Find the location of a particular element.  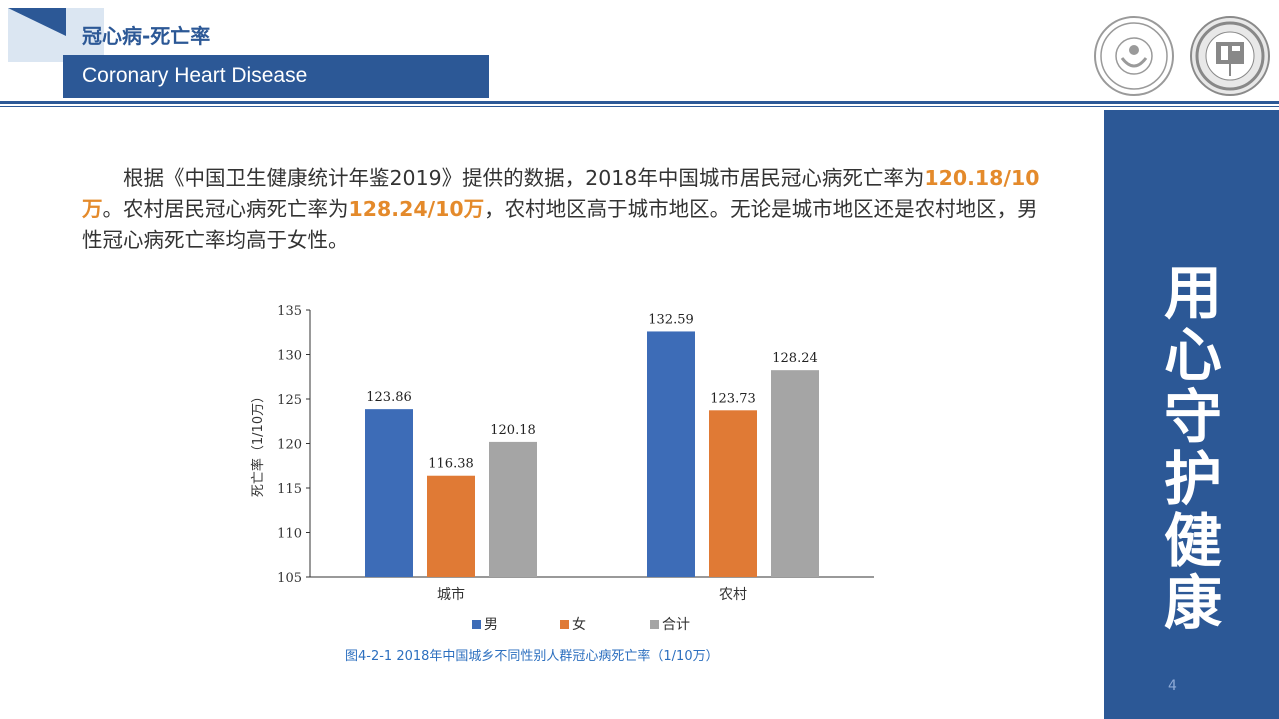

side-panel is located at coordinates (1191, 414).